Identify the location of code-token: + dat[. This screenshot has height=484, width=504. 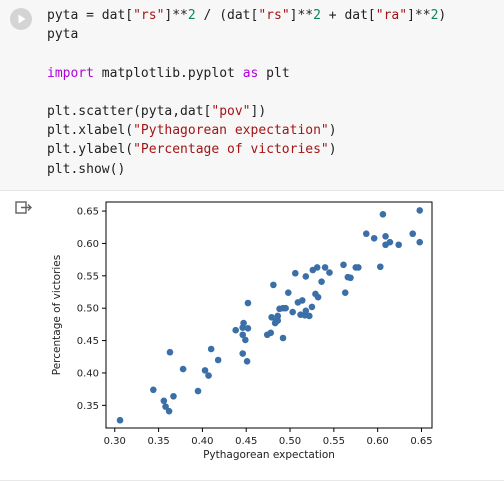
(348, 15).